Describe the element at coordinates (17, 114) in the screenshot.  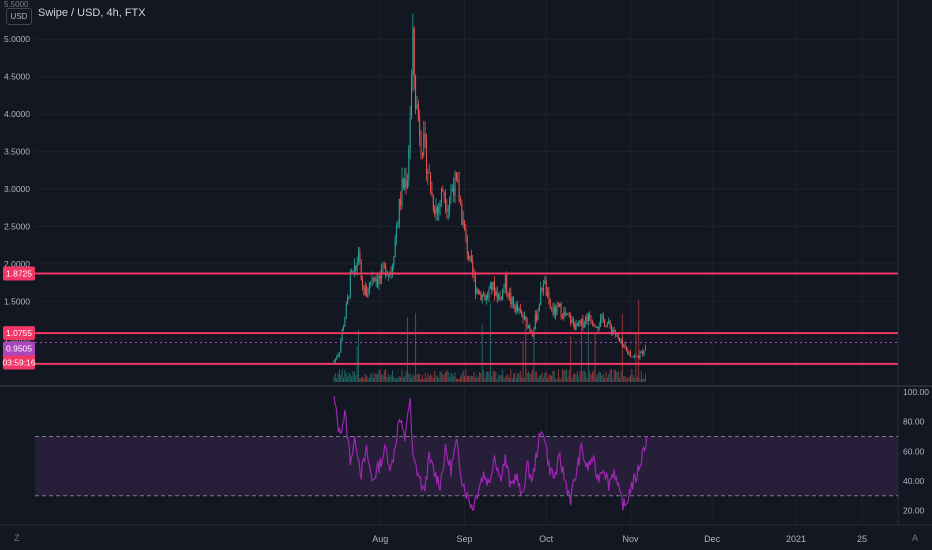
I see `price-tick-label: 4.0000` at that location.